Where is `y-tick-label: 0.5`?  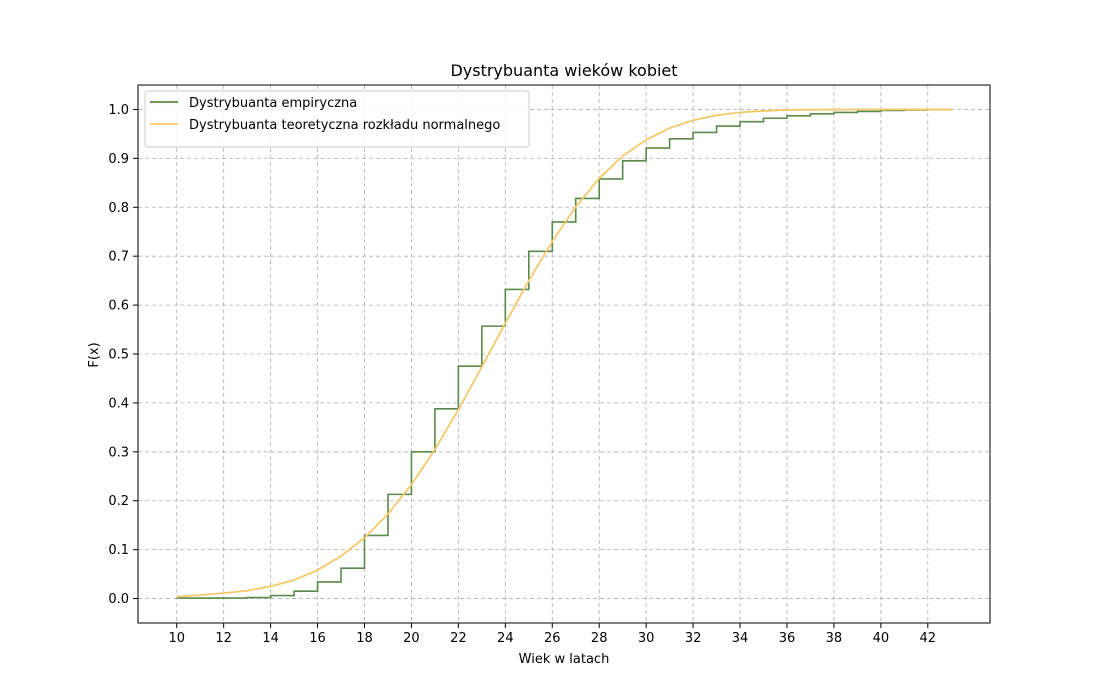 y-tick-label: 0.5 is located at coordinates (118, 355).